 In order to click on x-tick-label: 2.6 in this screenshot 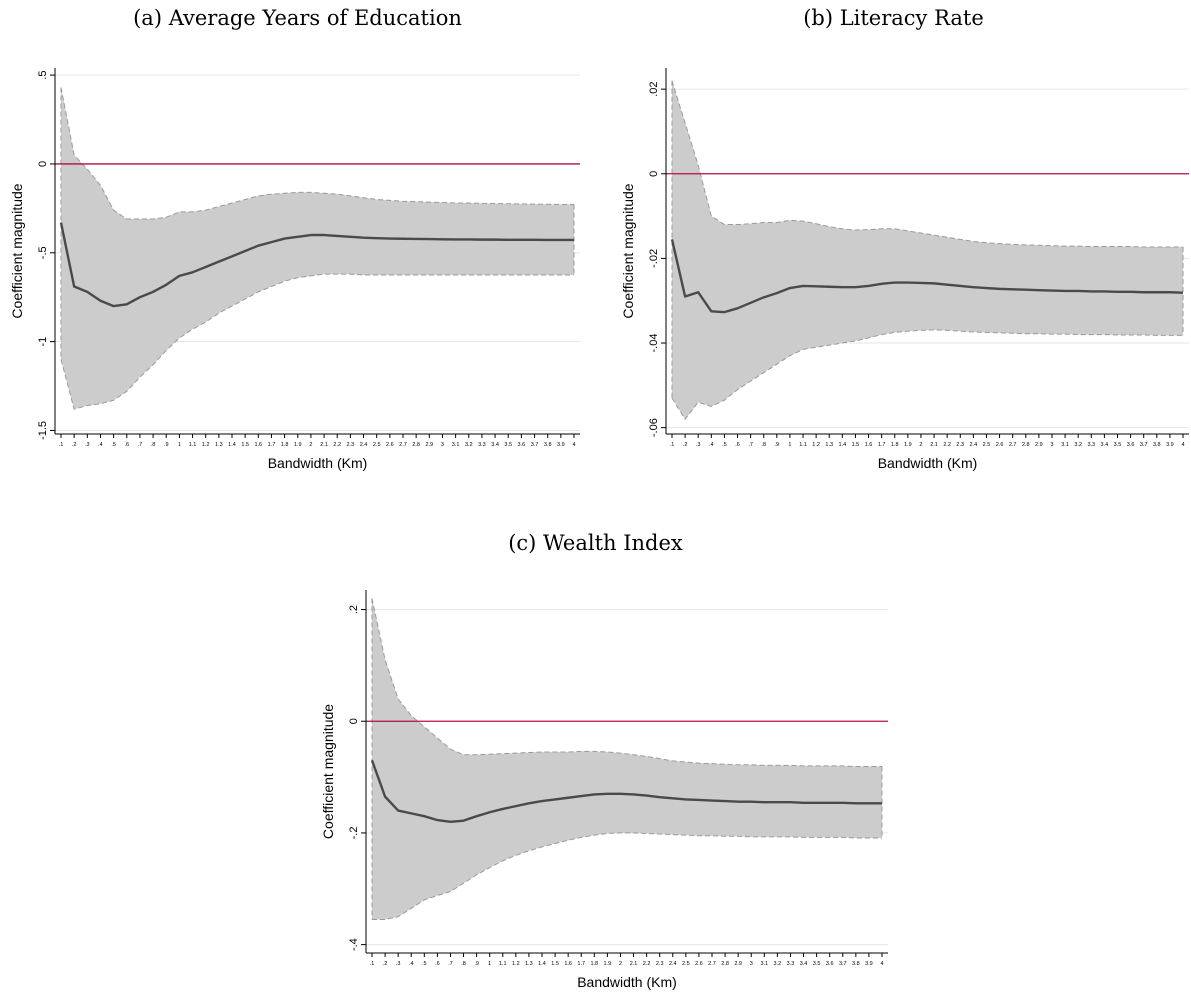, I will do `click(699, 964)`.